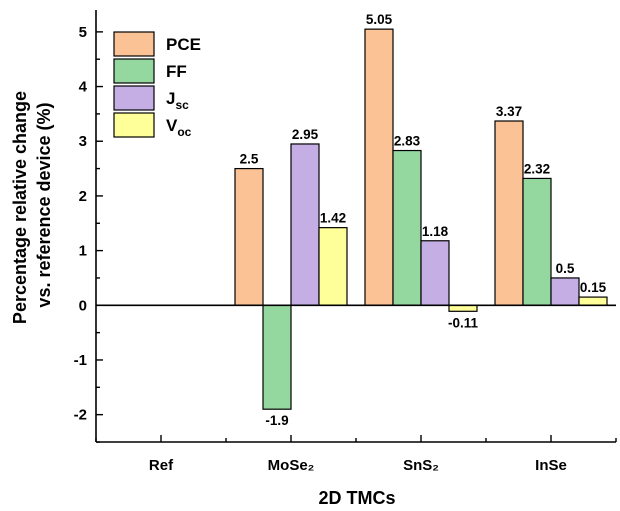  What do you see at coordinates (463, 322) in the screenshot?
I see `data-label-voc-2: -0.11` at bounding box center [463, 322].